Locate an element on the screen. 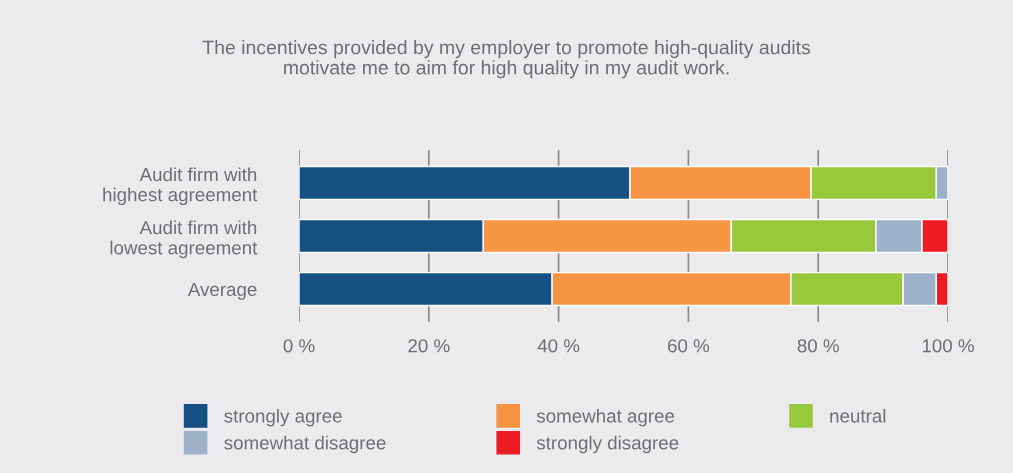  legend-label: somewhat disagree is located at coordinates (305, 444).